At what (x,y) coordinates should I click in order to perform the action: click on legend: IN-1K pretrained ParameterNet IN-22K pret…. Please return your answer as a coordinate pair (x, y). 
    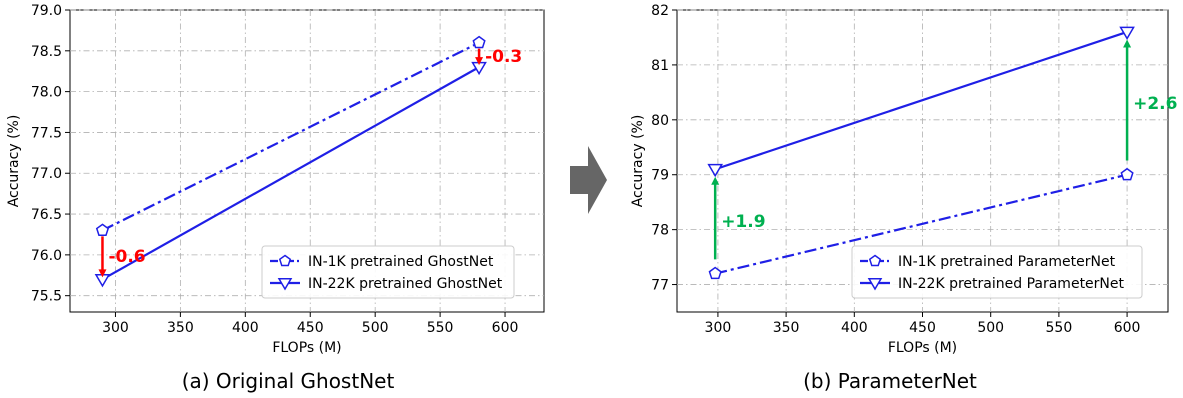
    Looking at the image, I should click on (997, 272).